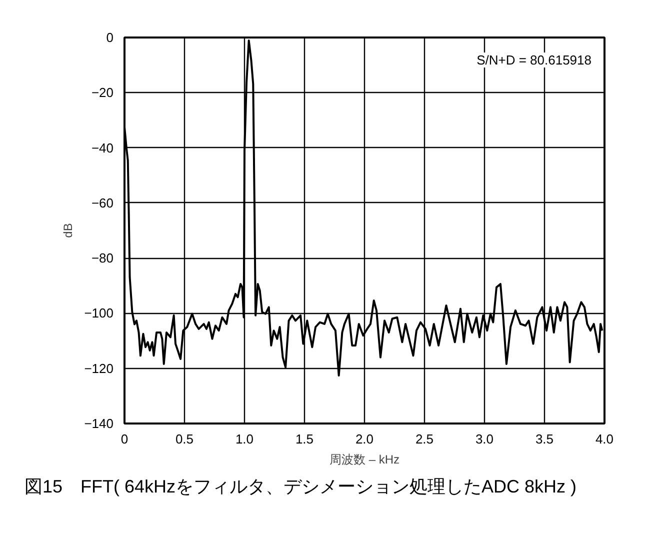 This screenshot has height=537, width=668. Describe the element at coordinates (102, 202) in the screenshot. I see `y-tick-label: −60` at that location.